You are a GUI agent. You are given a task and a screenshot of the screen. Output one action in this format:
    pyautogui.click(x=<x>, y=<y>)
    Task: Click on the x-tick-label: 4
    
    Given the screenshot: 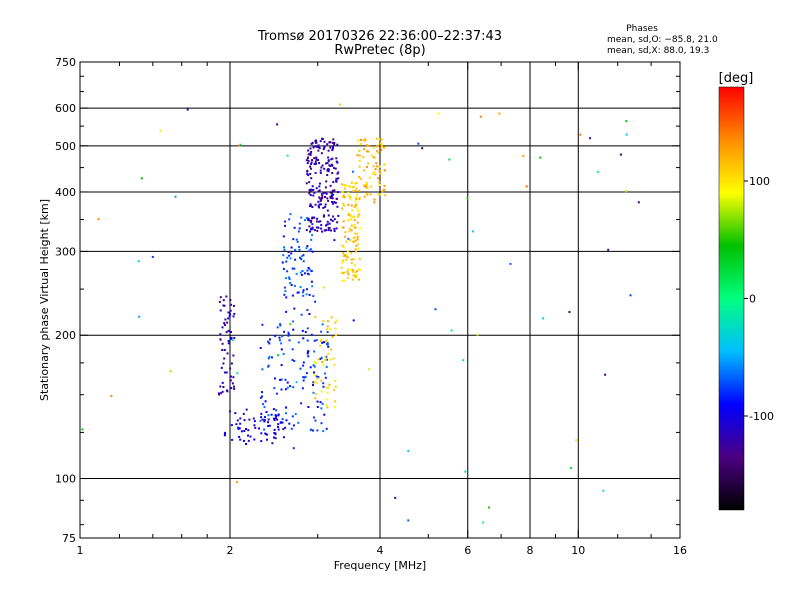 What is the action you would take?
    pyautogui.click(x=380, y=550)
    